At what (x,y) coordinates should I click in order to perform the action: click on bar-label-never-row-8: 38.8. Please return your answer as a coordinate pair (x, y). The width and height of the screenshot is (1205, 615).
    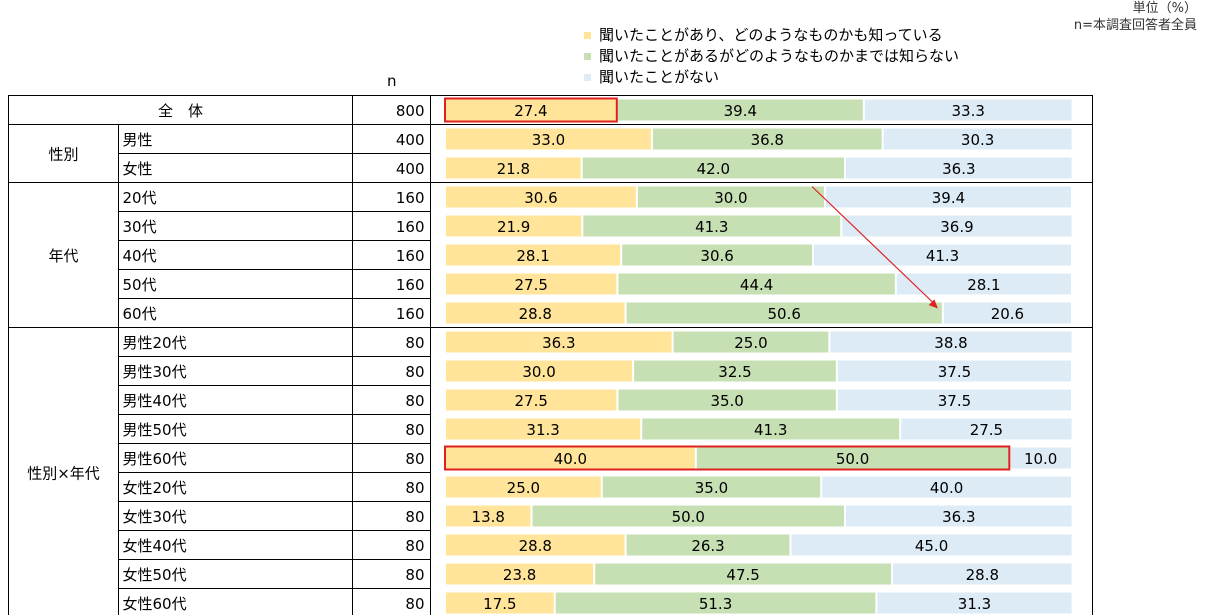
    Looking at the image, I should click on (950, 343).